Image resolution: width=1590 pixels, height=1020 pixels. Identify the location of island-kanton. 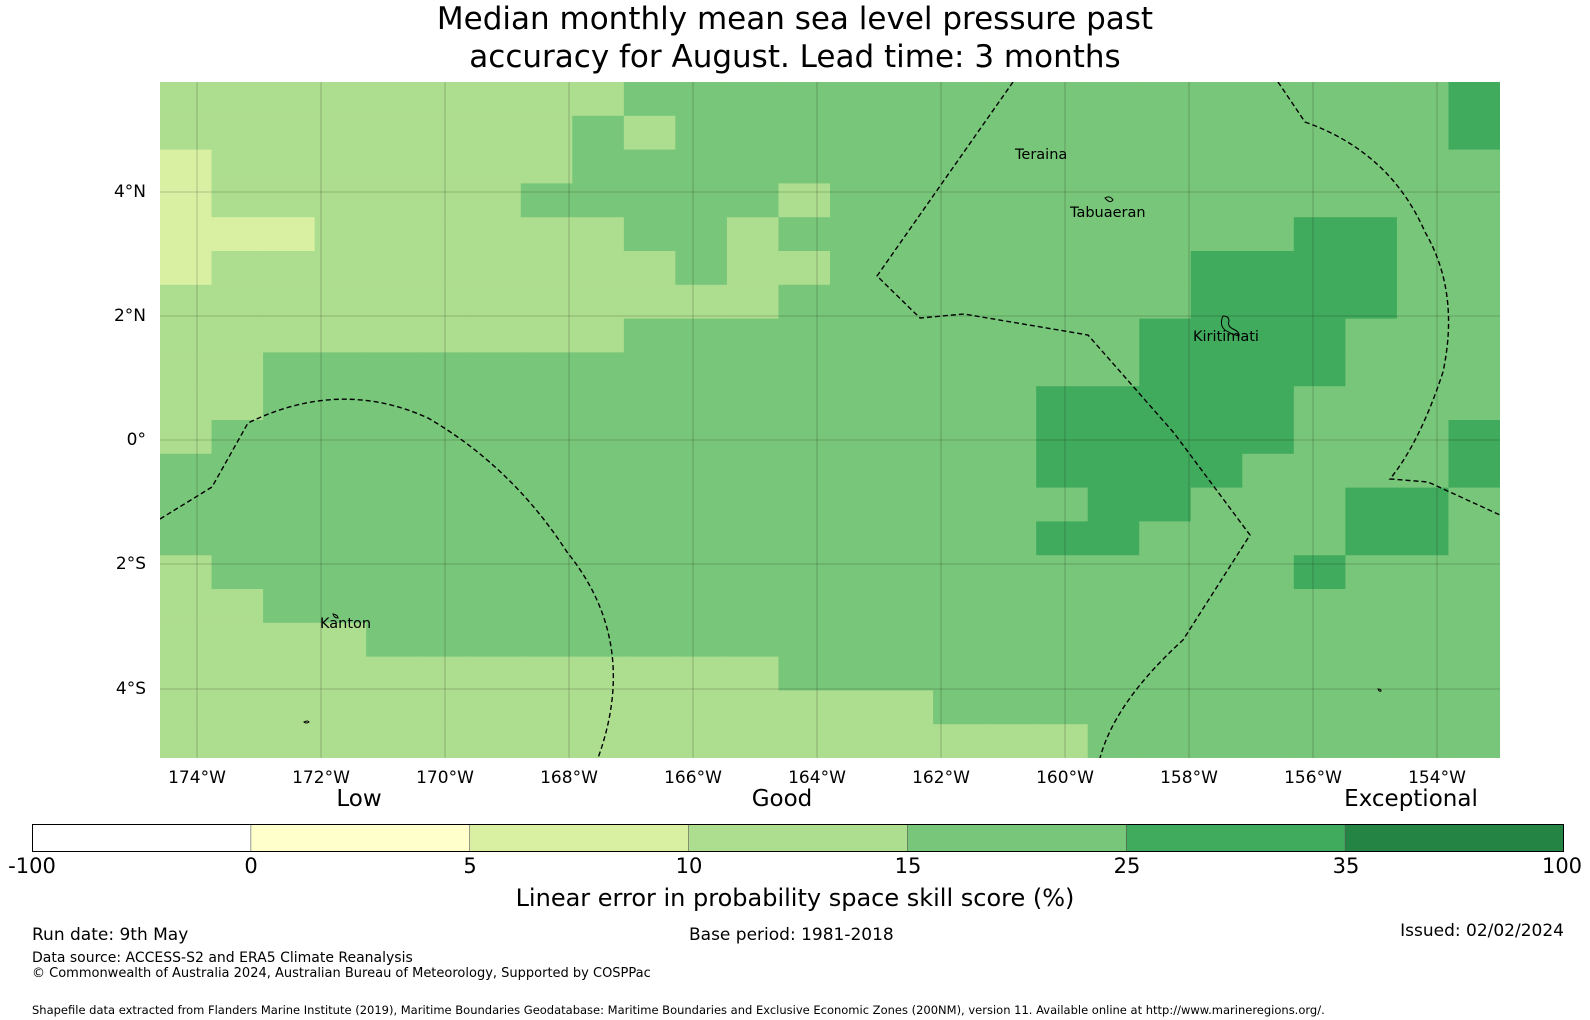
(335, 616).